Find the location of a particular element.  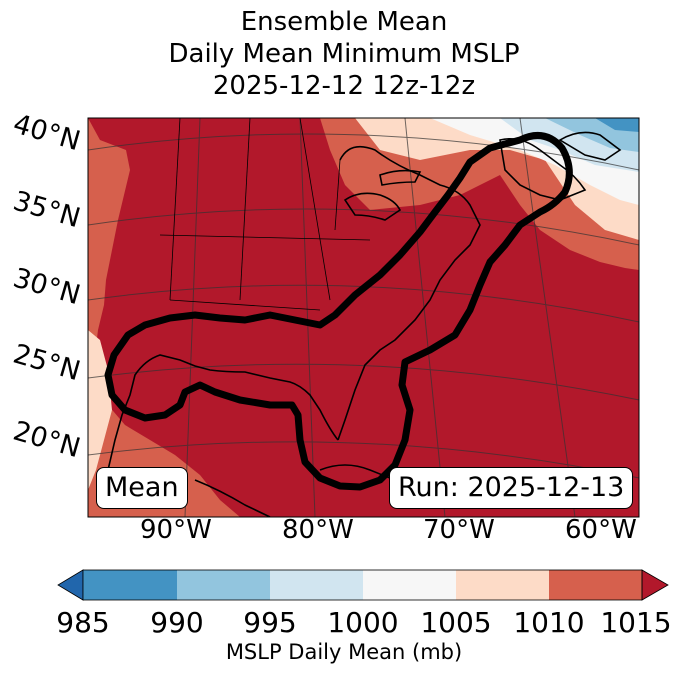

title-line-3: 2025-12-12 12z-12z is located at coordinates (344, 86).